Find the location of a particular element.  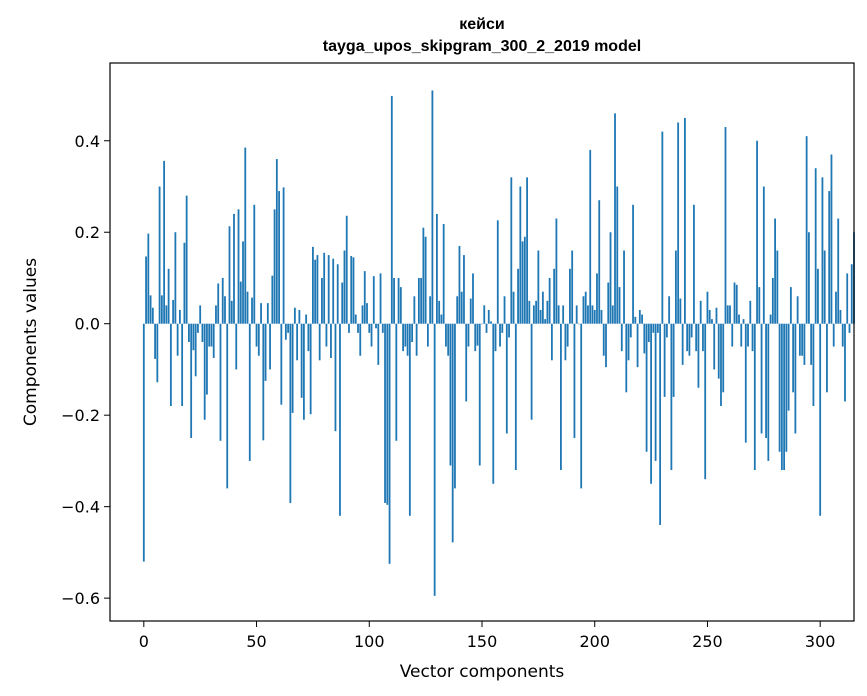

y-tick-label-2: −0.2 is located at coordinates (80, 415).